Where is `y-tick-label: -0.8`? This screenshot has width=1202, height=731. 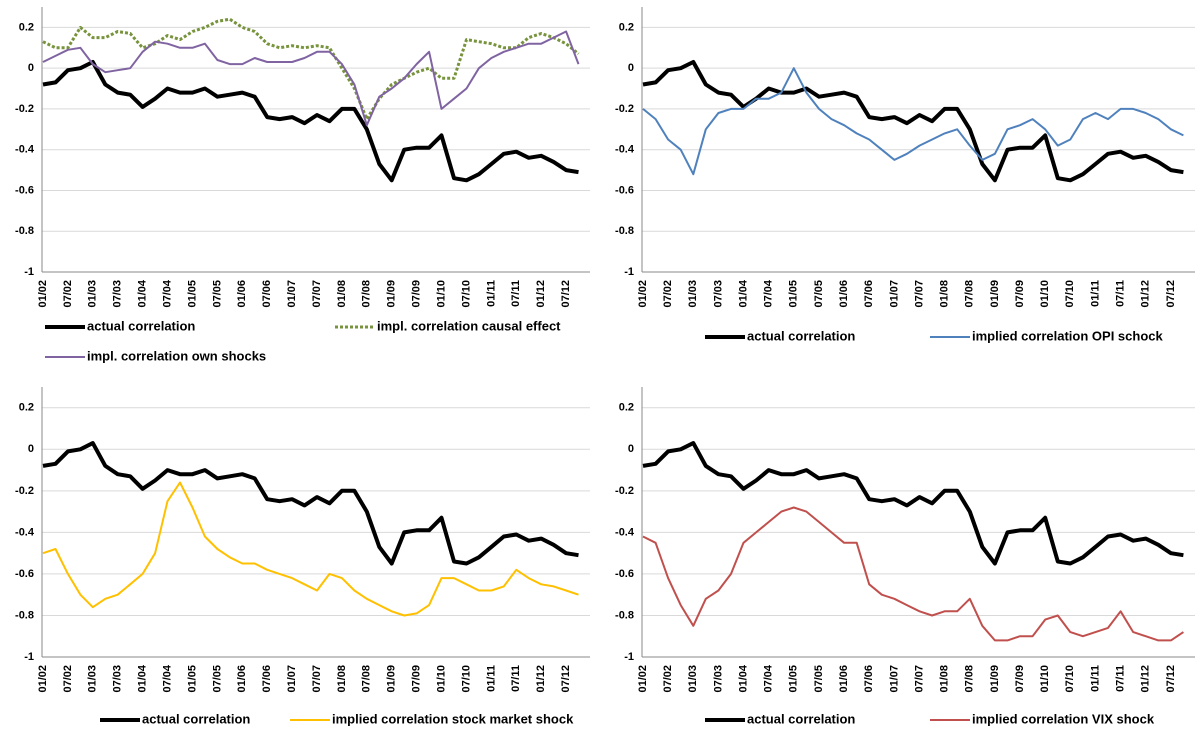
y-tick-label: -0.8 is located at coordinates (24, 615).